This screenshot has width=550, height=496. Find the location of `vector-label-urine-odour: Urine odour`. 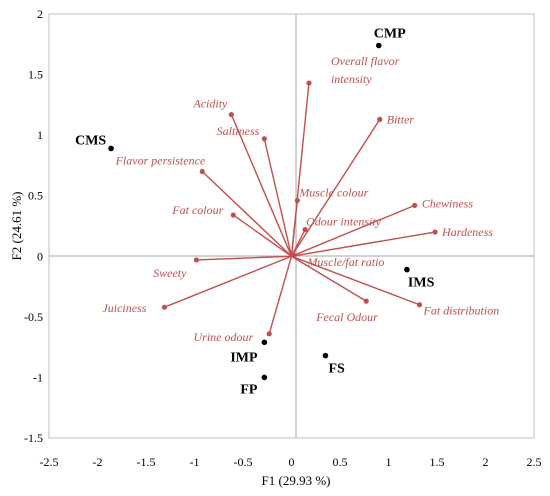

vector-label-urine-odour: Urine odour is located at coordinates (224, 337).